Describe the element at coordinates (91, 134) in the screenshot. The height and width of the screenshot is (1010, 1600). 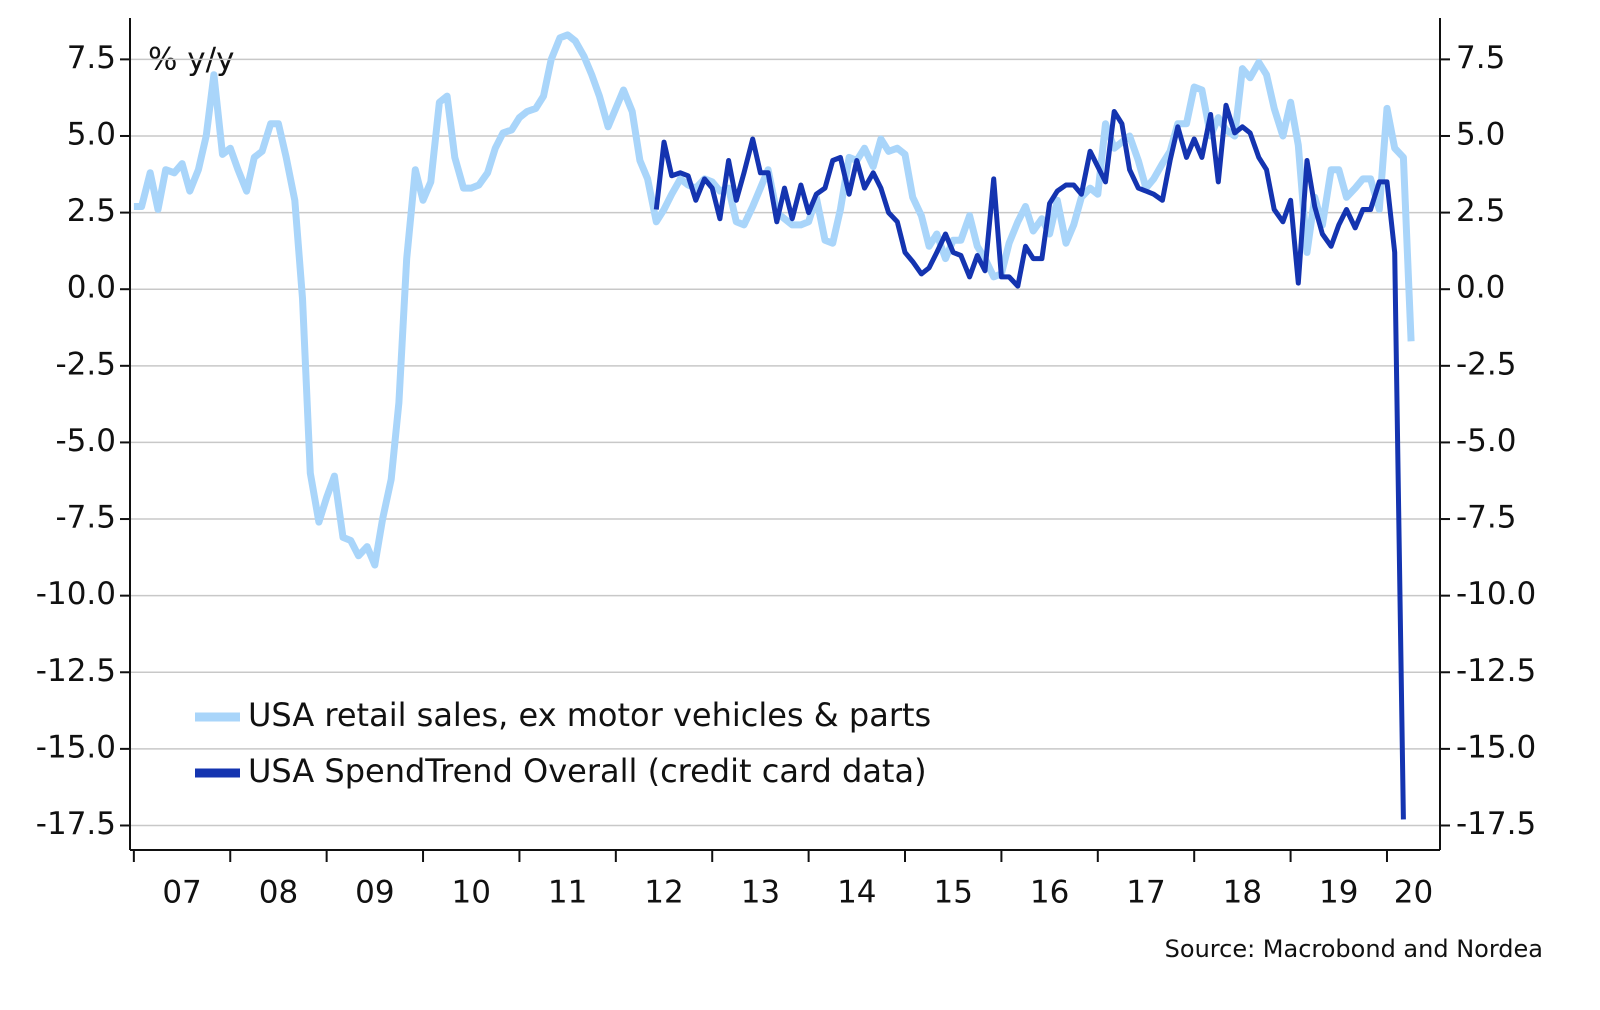
I see `y-tick-label: 5.0` at that location.